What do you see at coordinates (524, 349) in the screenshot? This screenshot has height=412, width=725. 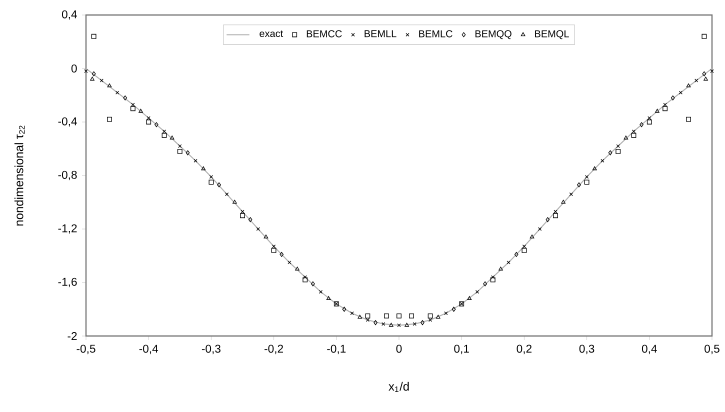 I see `x-tick-label: 0,2` at bounding box center [524, 349].